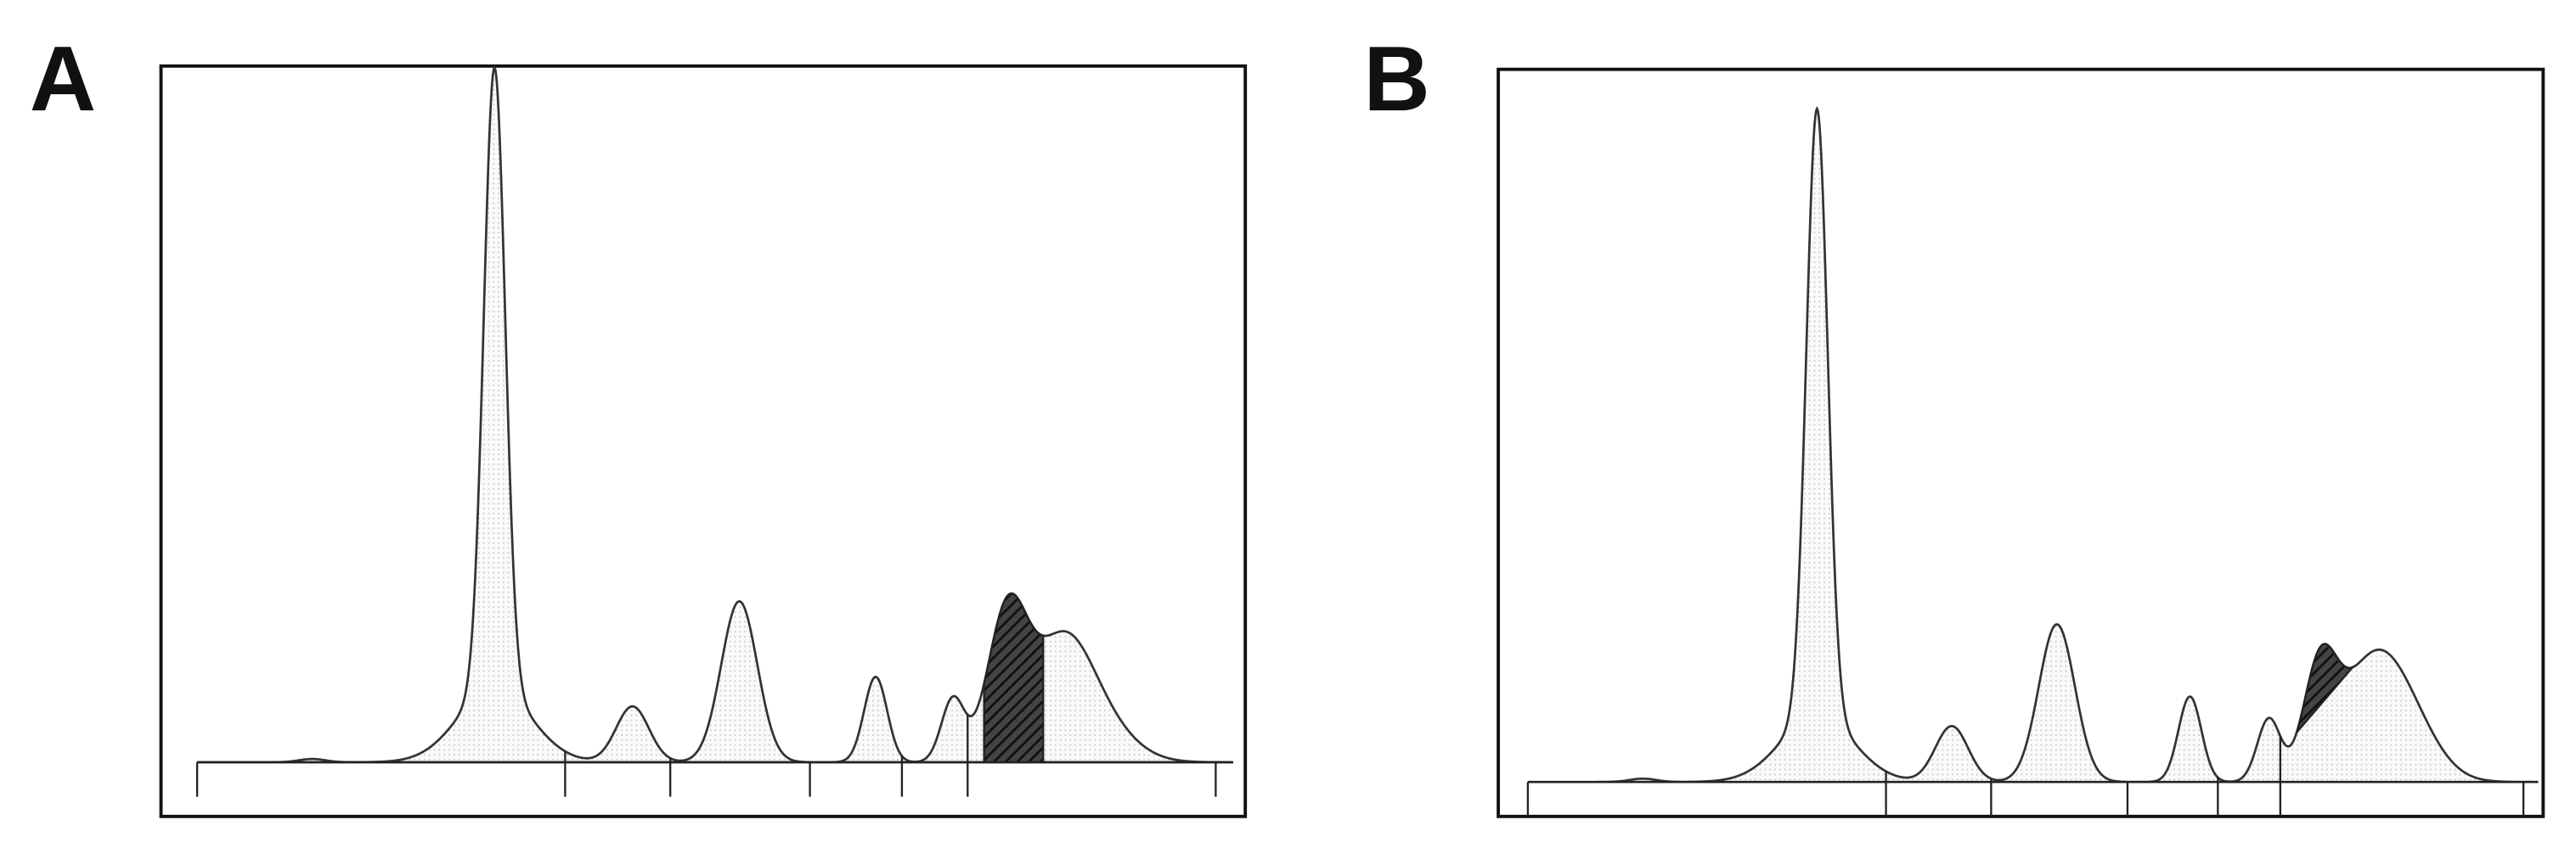 Image resolution: width=2576 pixels, height=848 pixels. I want to click on panel-label: A, so click(63, 78).